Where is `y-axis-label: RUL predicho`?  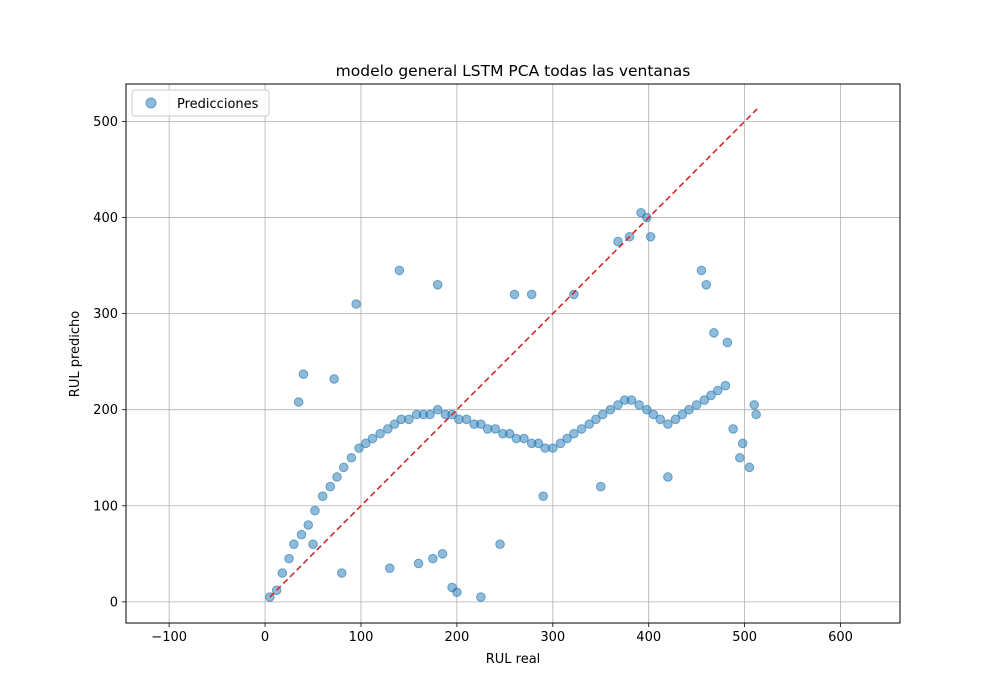
y-axis-label: RUL predicho is located at coordinates (75, 354).